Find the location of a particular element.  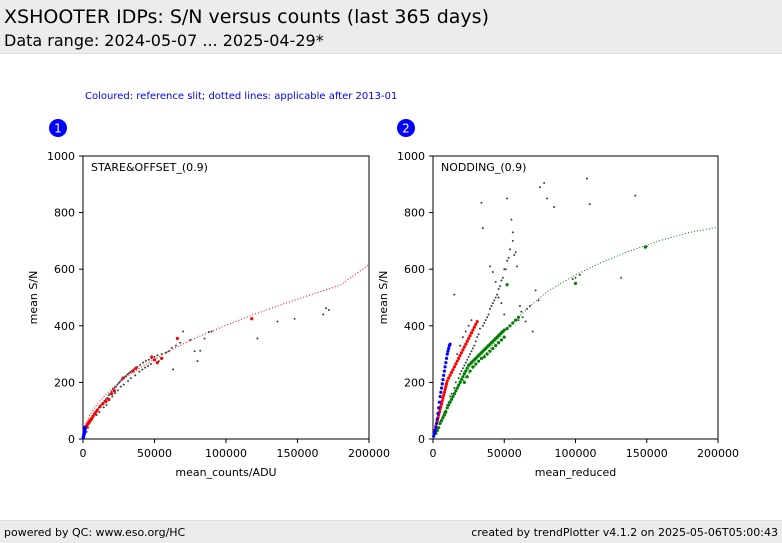

fit-curve is located at coordinates (226, 352).